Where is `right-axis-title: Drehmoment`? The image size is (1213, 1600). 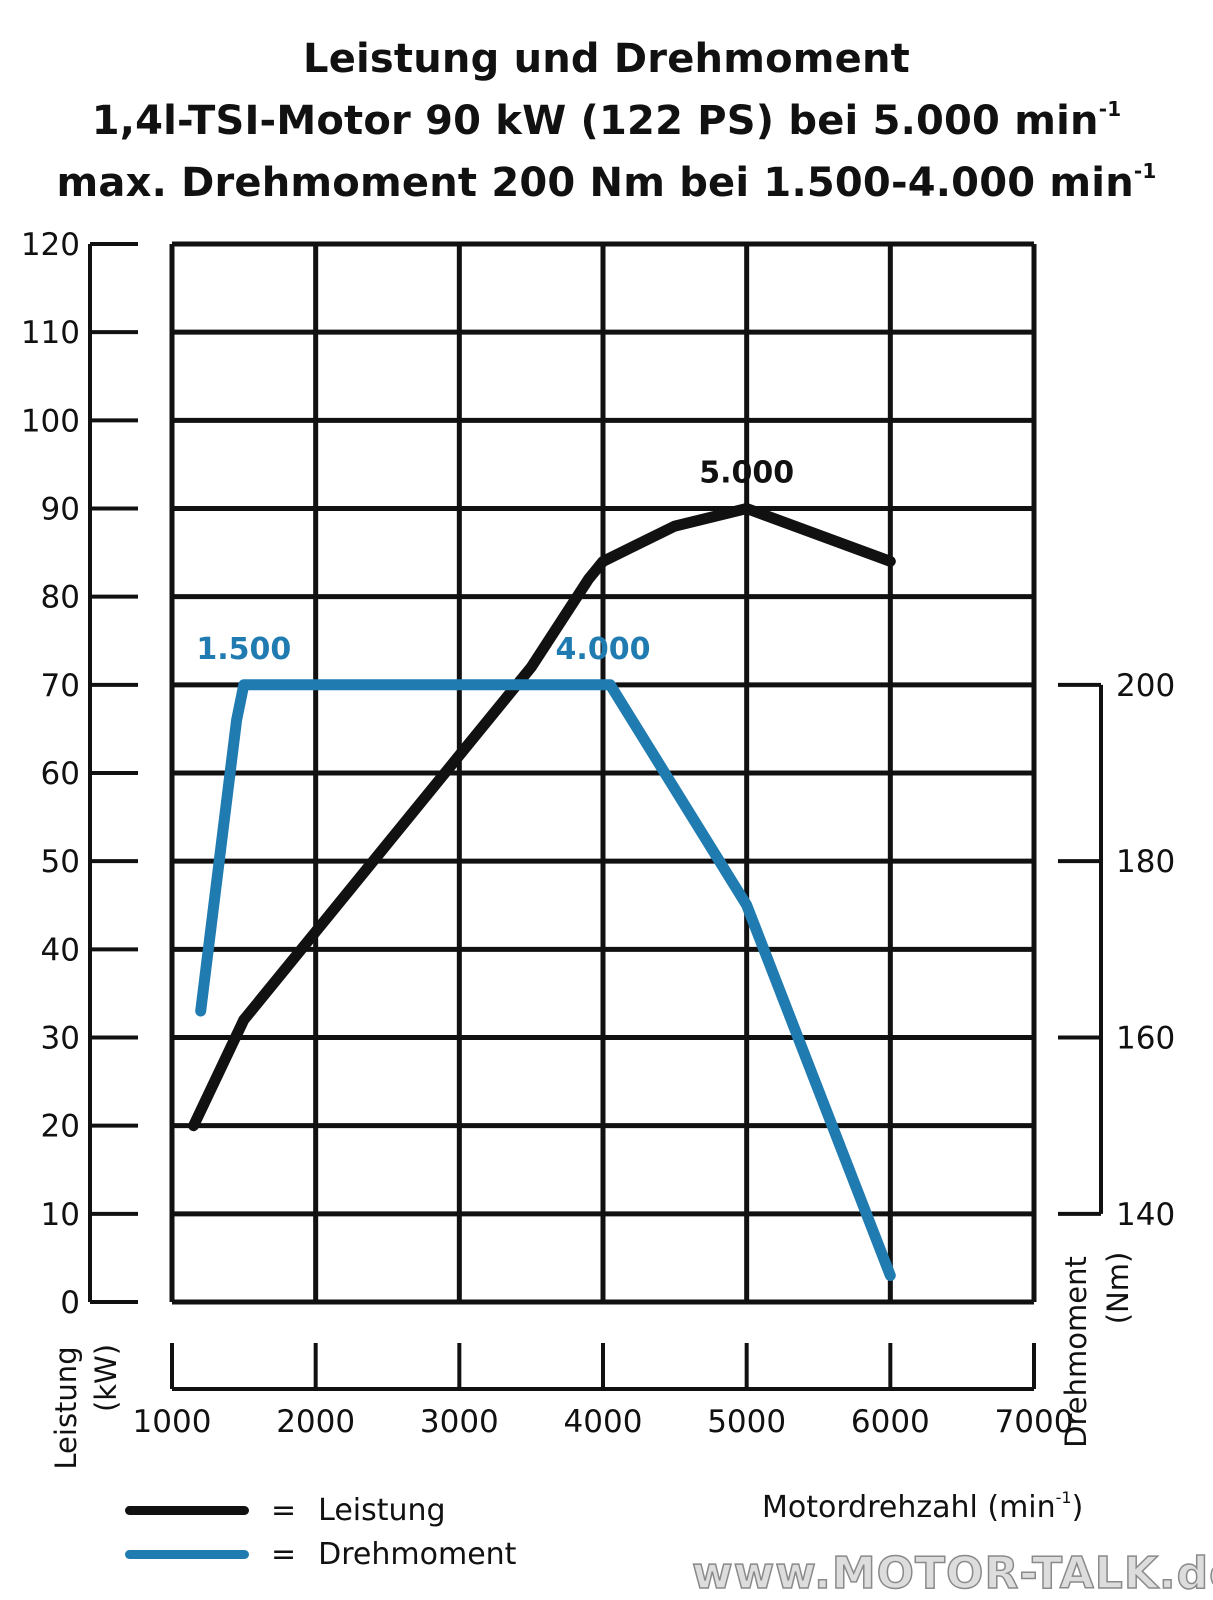
right-axis-title: Drehmoment is located at coordinates (1076, 1352).